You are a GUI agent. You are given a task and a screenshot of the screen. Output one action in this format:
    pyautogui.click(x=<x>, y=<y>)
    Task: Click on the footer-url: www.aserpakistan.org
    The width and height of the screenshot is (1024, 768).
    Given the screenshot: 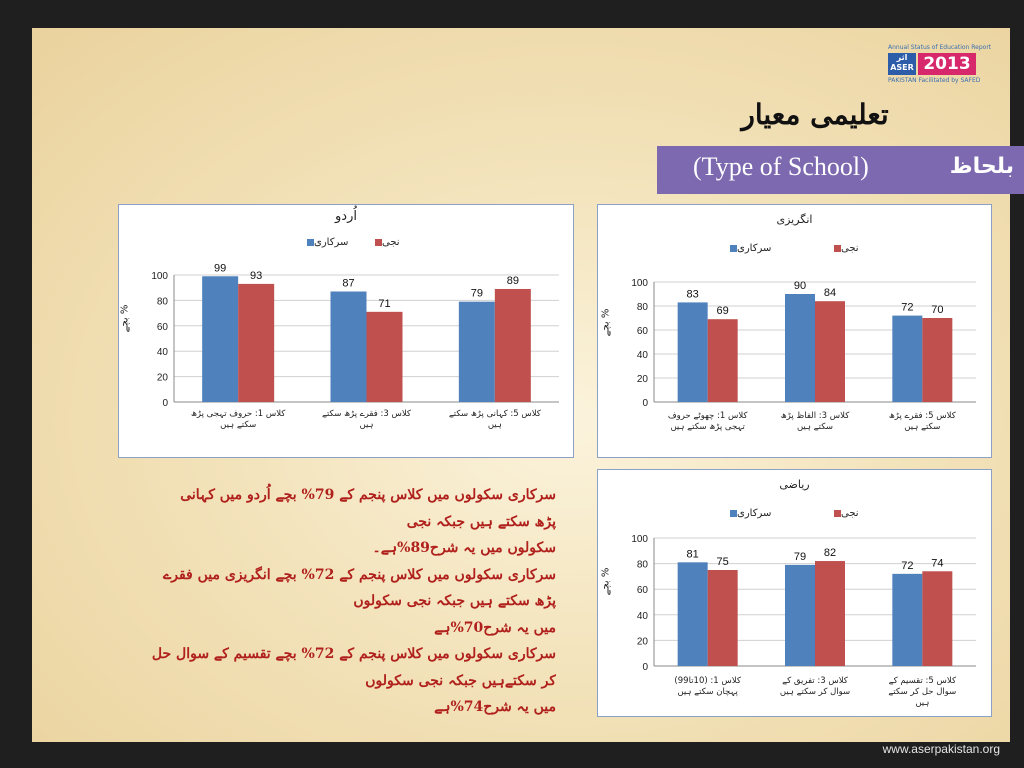 What is the action you would take?
    pyautogui.click(x=941, y=749)
    